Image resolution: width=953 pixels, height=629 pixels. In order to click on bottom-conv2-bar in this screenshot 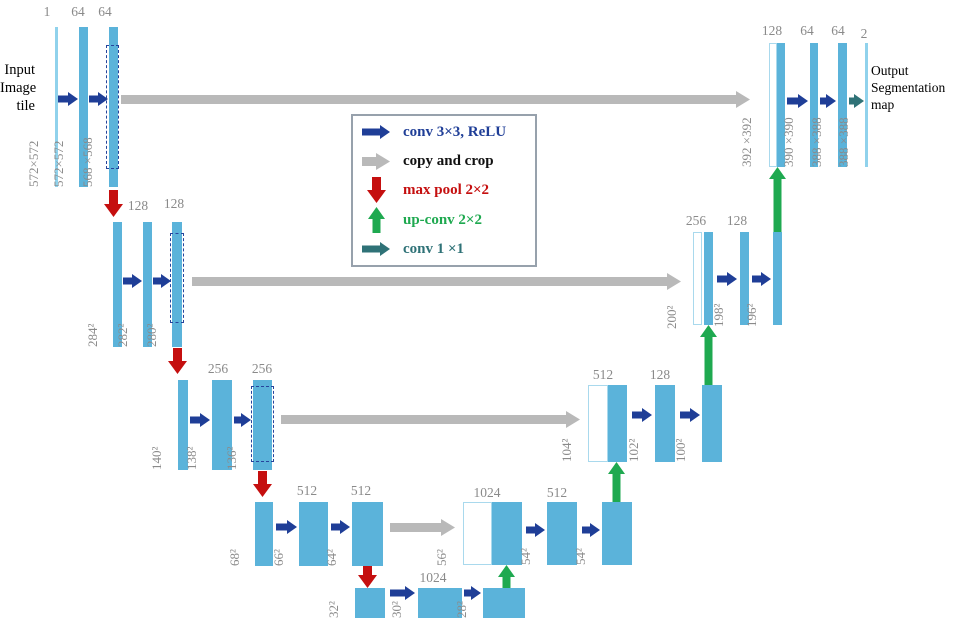, I will do `click(504, 603)`.